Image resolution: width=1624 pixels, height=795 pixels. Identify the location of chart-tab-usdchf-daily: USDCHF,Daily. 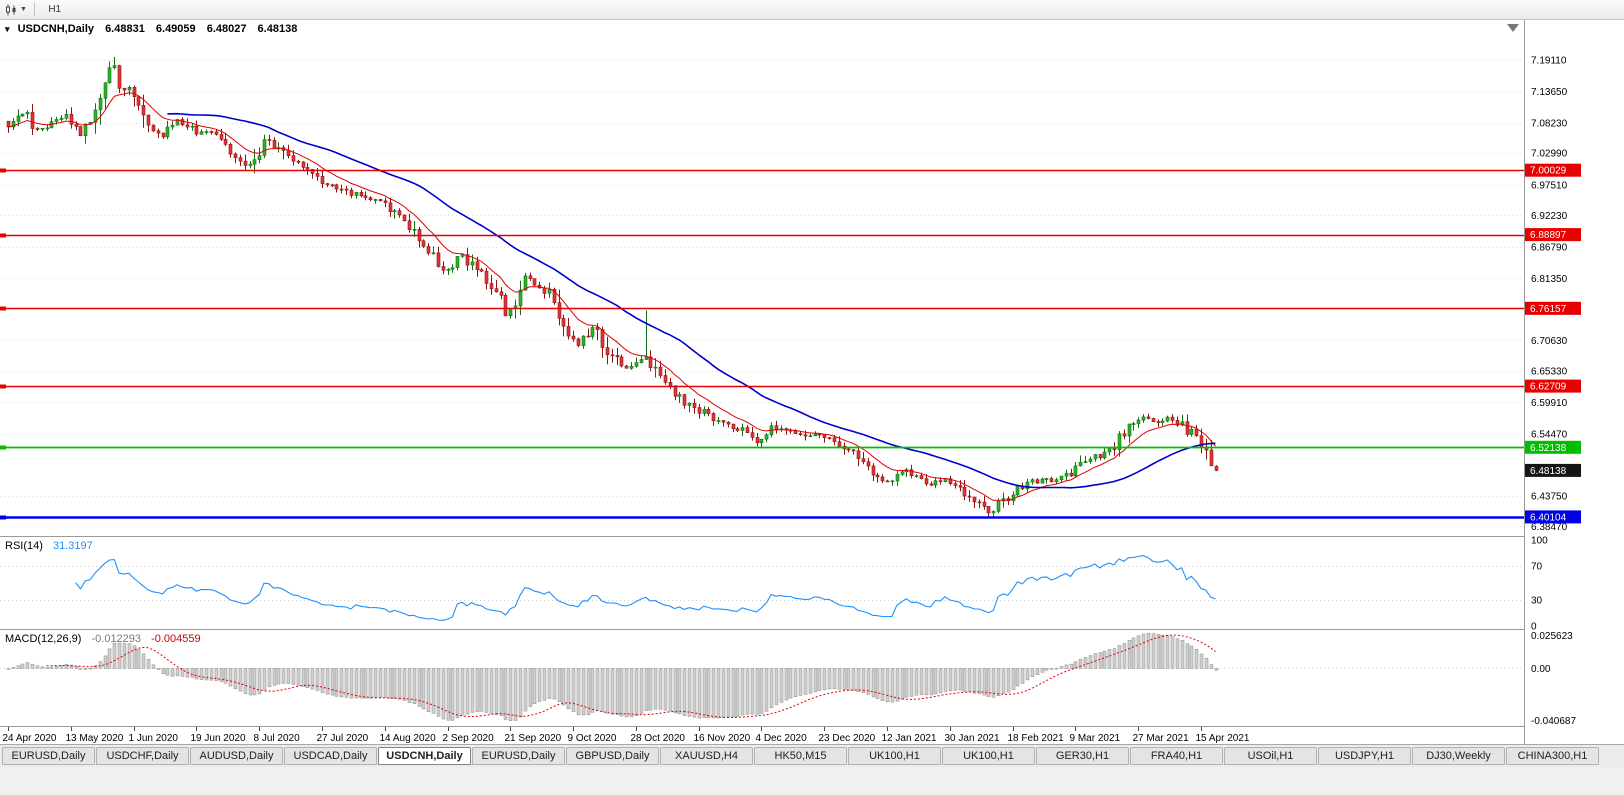
(142, 755).